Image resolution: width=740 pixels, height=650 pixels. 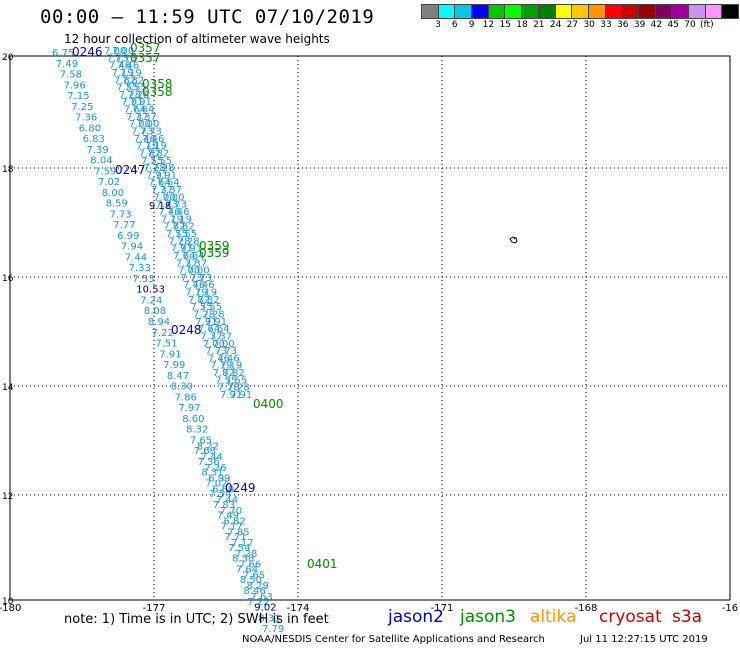 I want to click on wave-height-value: 9.02, so click(x=265, y=608).